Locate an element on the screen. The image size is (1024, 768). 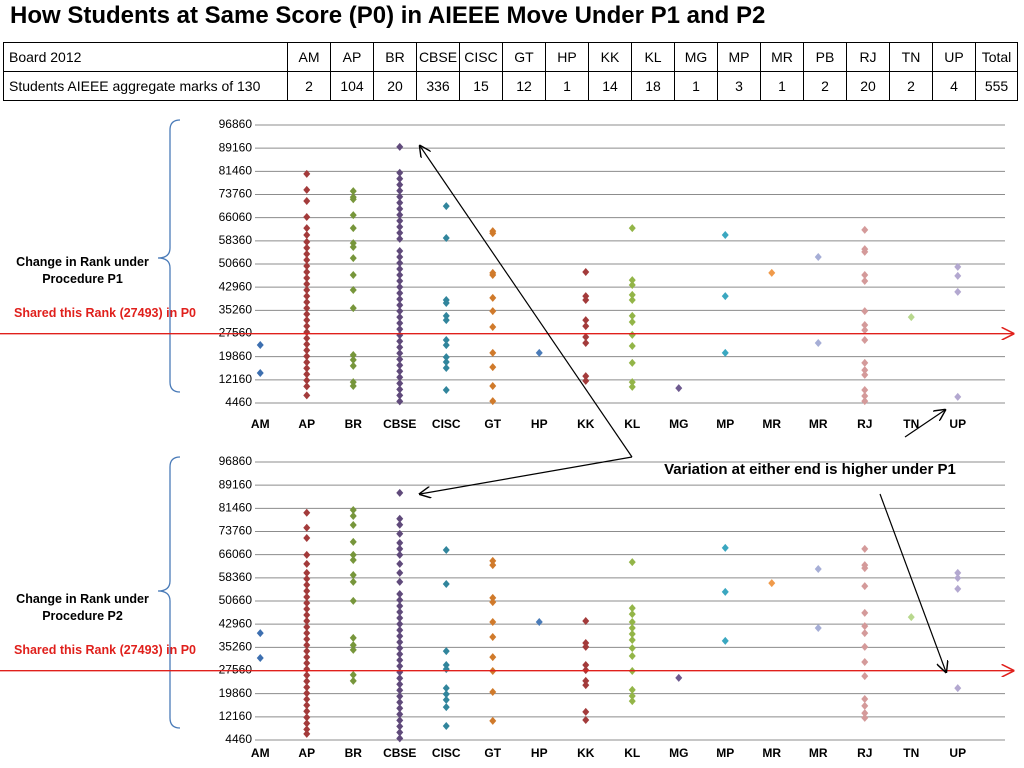
y-tick-label: 58360 is located at coordinates (236, 577).